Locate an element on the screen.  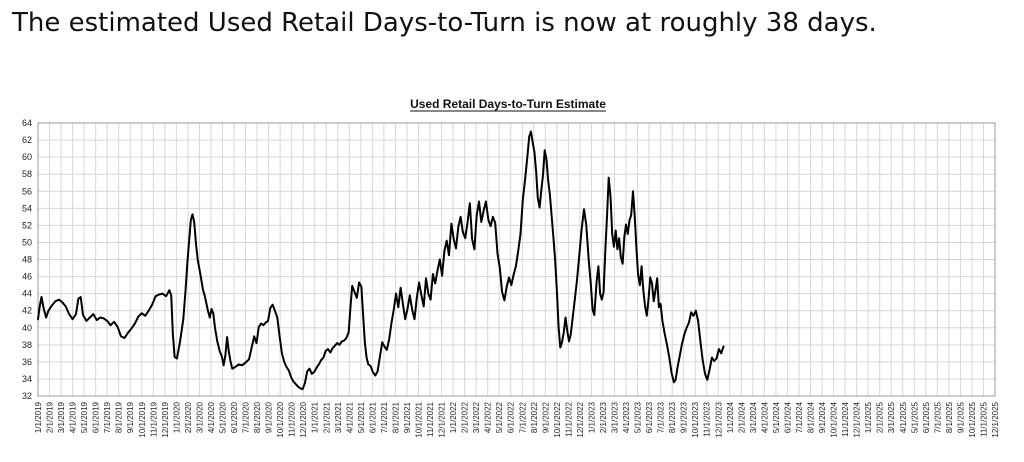
x-tick-label: 4/1/2023 is located at coordinates (626, 417).